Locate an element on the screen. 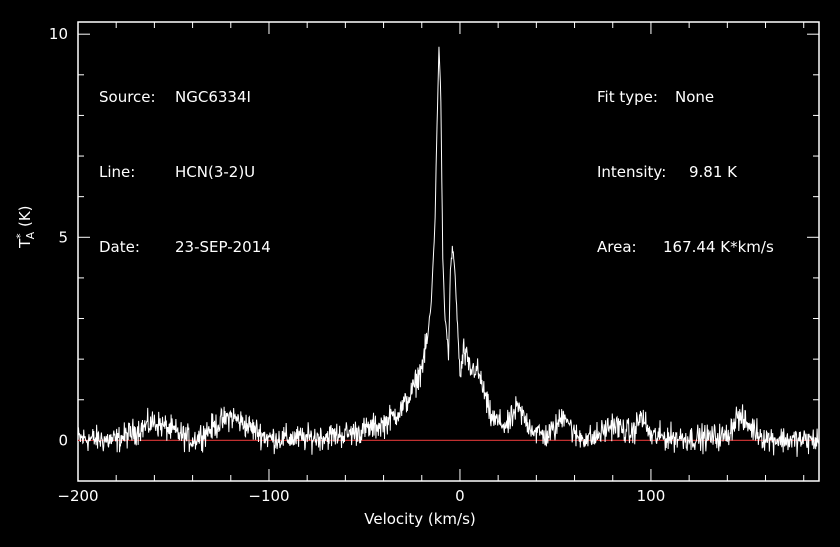  header-row: Source: NGC6334I is located at coordinates (185, 97).